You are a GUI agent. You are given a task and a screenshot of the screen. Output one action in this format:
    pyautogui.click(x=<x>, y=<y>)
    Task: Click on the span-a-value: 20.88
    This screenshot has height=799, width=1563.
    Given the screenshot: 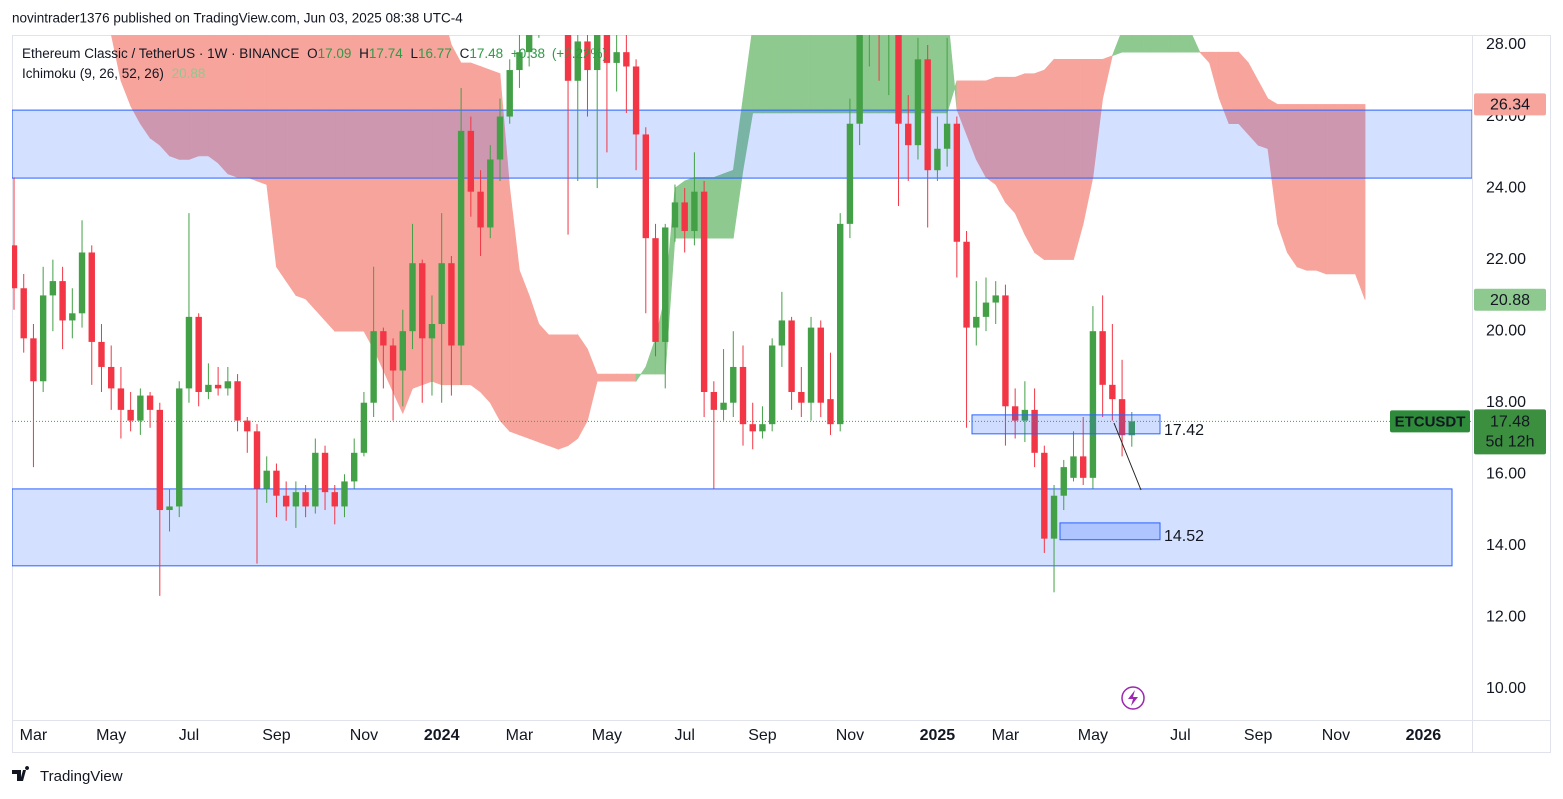 What is the action you would take?
    pyautogui.click(x=189, y=73)
    